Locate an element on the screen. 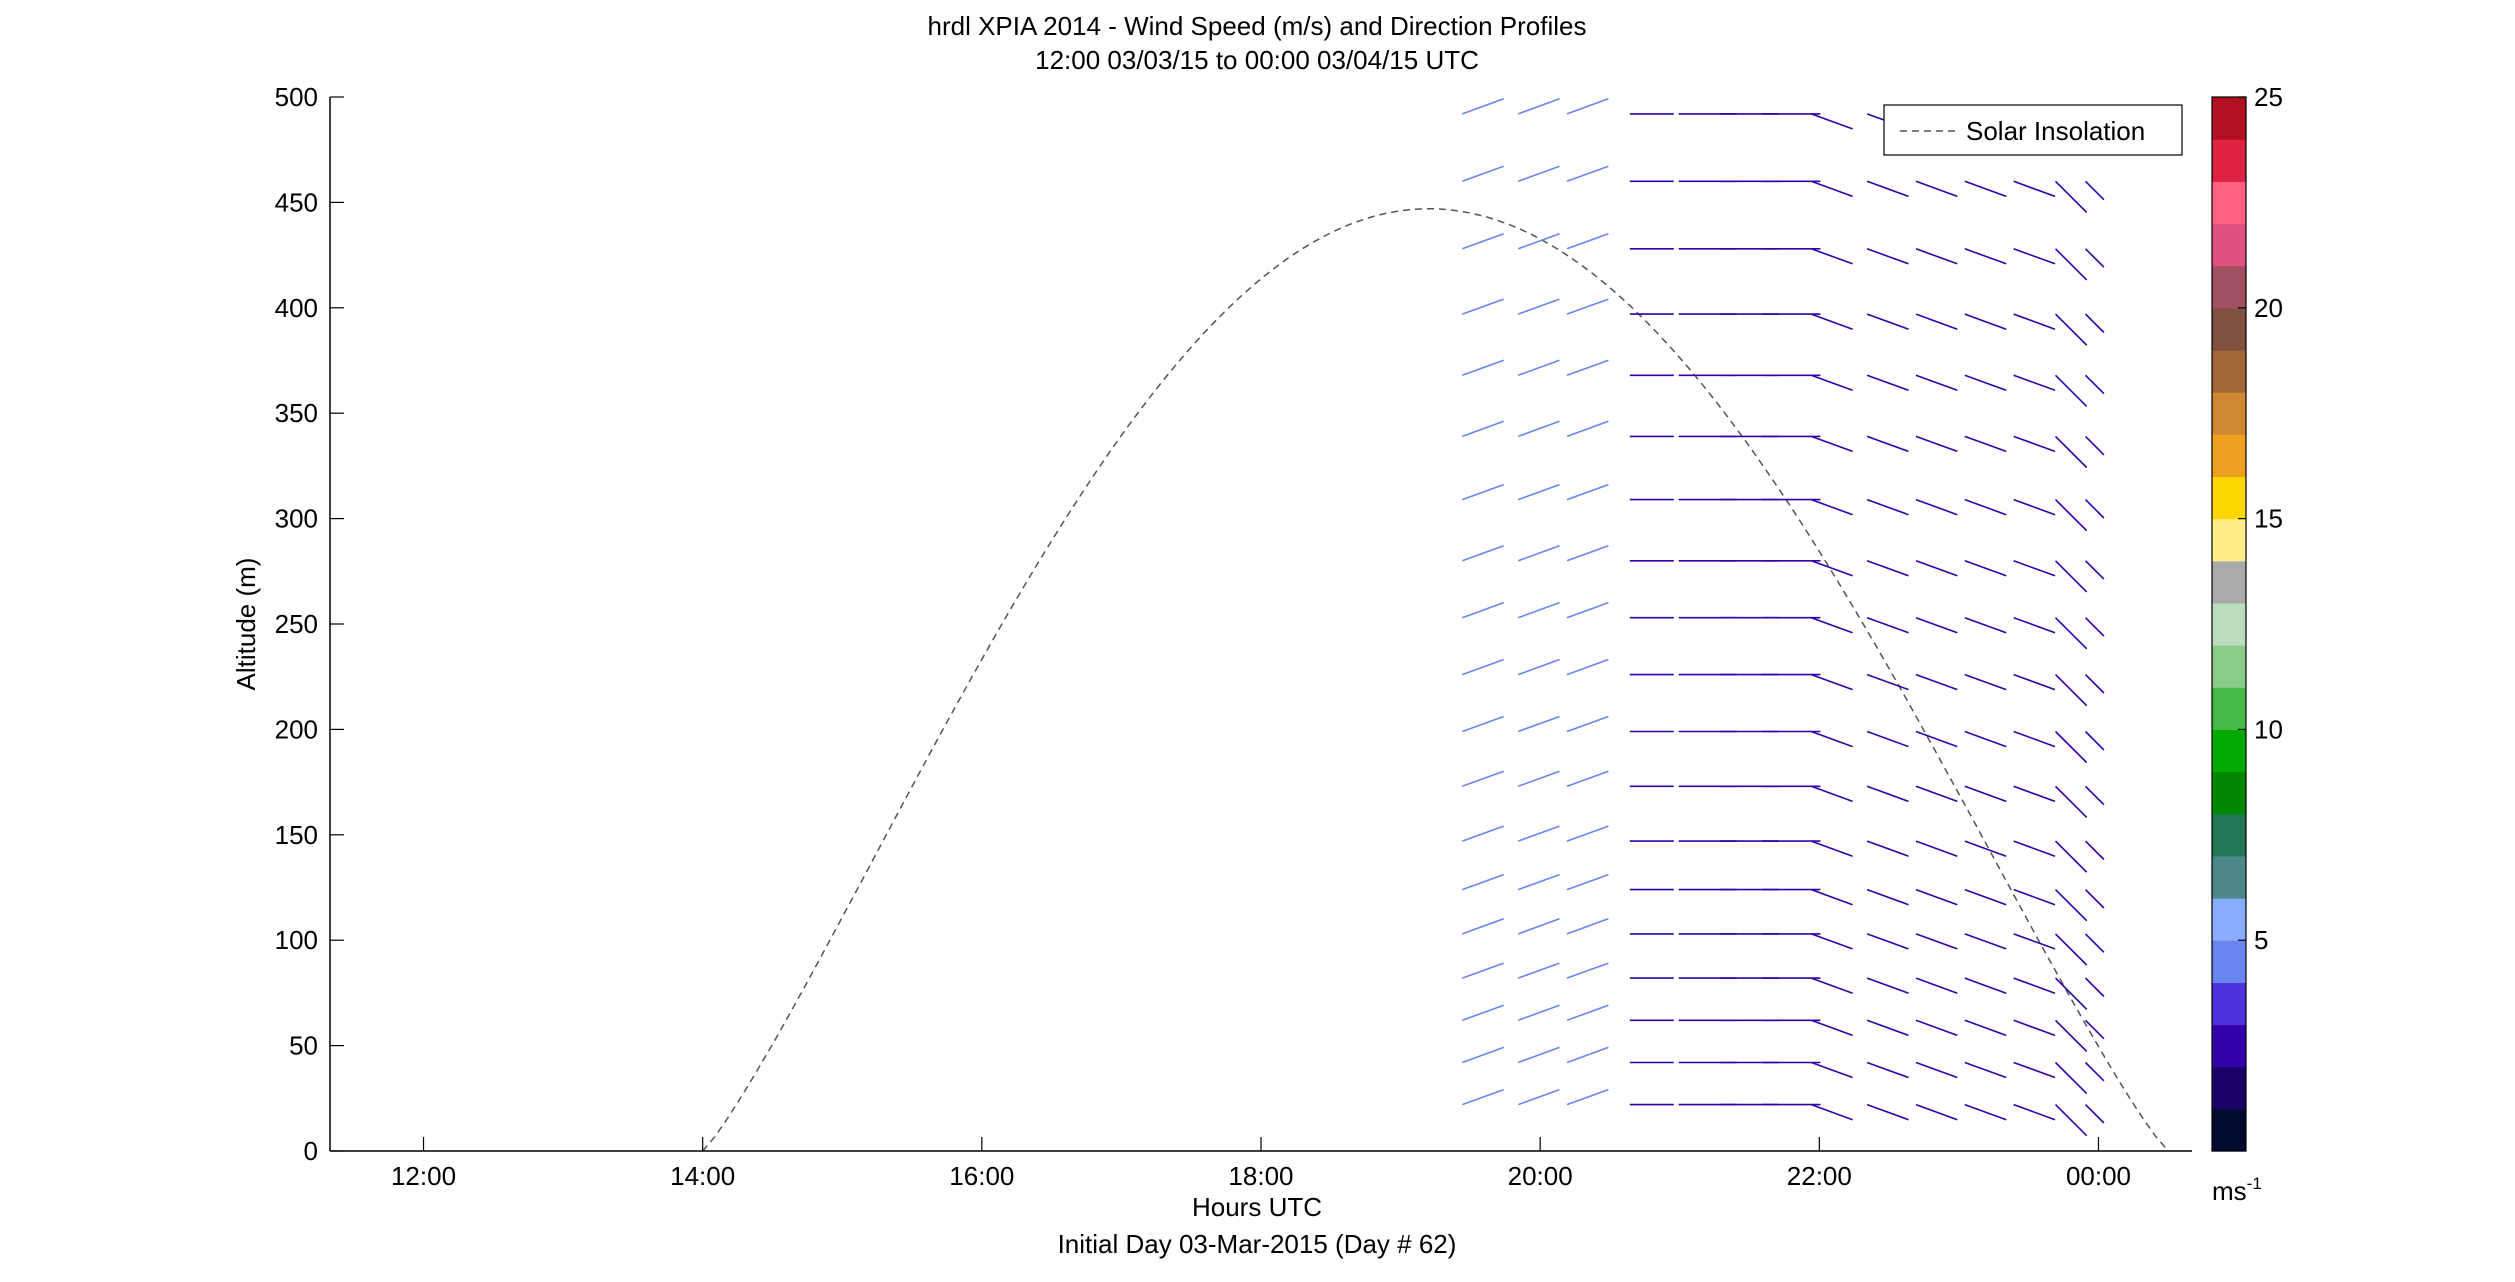 Image resolution: width=2515 pixels, height=1282 pixels. legend: Solar Insolation is located at coordinates (2033, 130).